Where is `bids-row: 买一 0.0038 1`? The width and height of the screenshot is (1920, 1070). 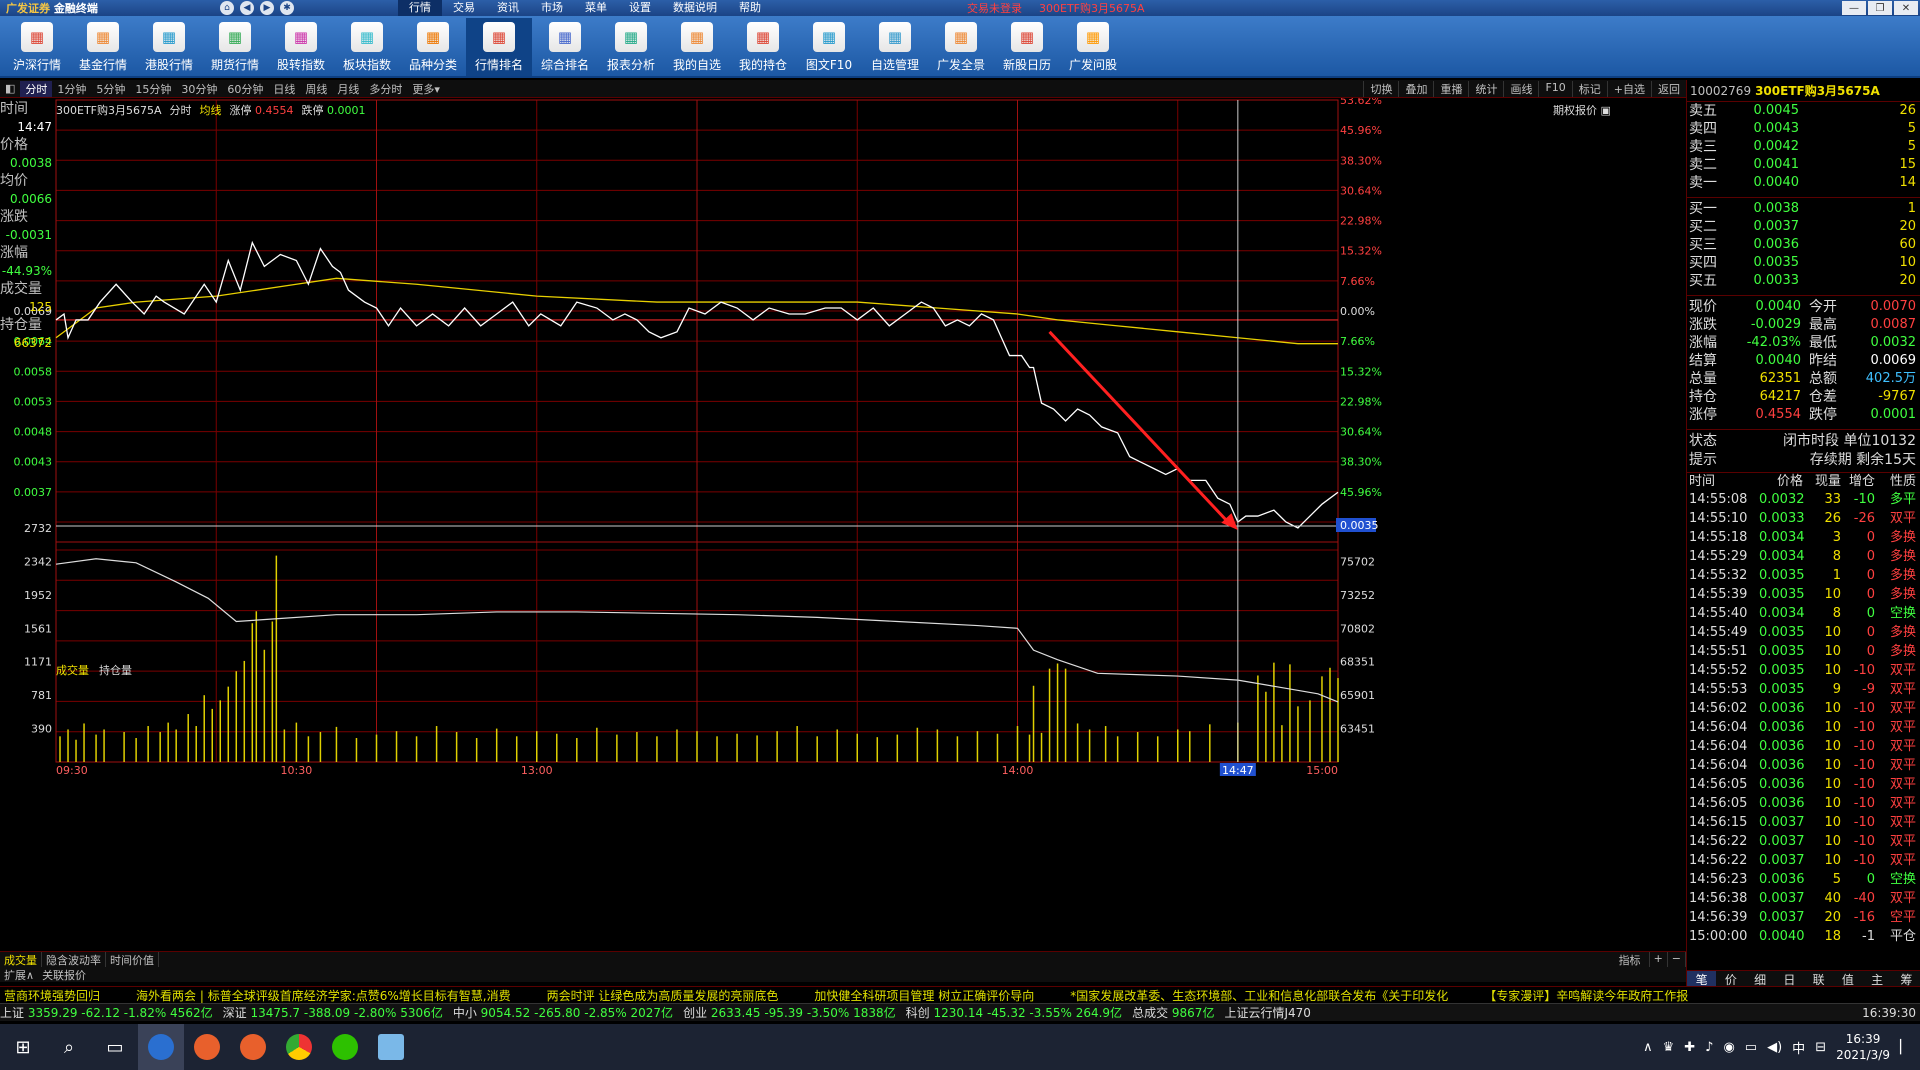 bids-row: 买一 0.0038 1 is located at coordinates (1803, 209).